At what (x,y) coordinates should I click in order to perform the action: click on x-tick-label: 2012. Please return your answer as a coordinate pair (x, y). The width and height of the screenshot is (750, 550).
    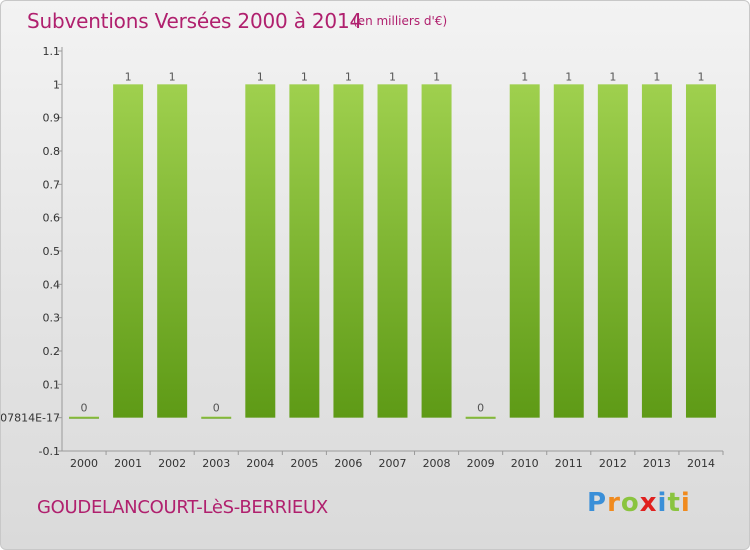
    Looking at the image, I should click on (613, 463).